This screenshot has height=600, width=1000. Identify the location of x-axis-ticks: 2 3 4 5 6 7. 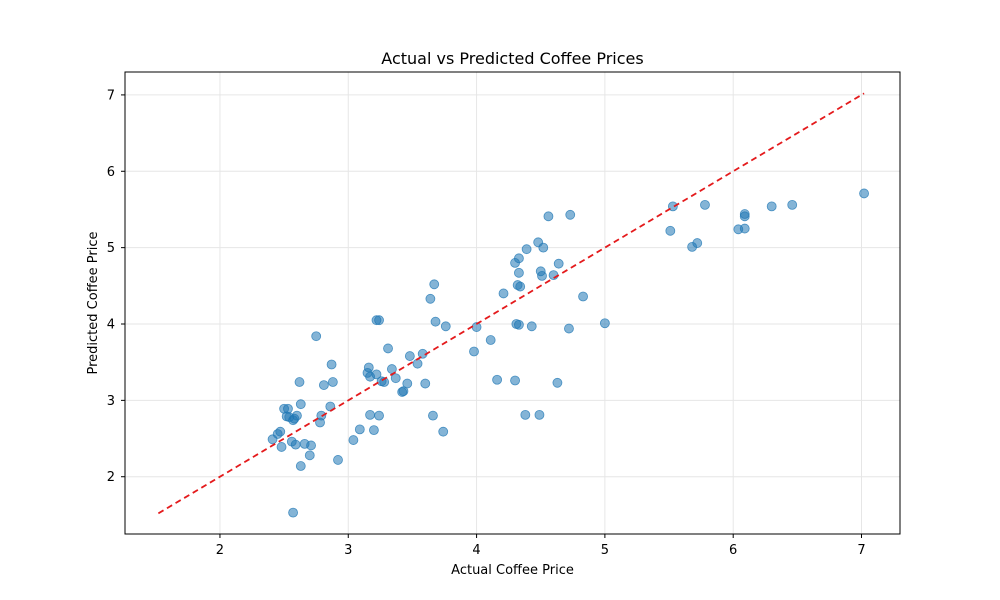
(541, 546).